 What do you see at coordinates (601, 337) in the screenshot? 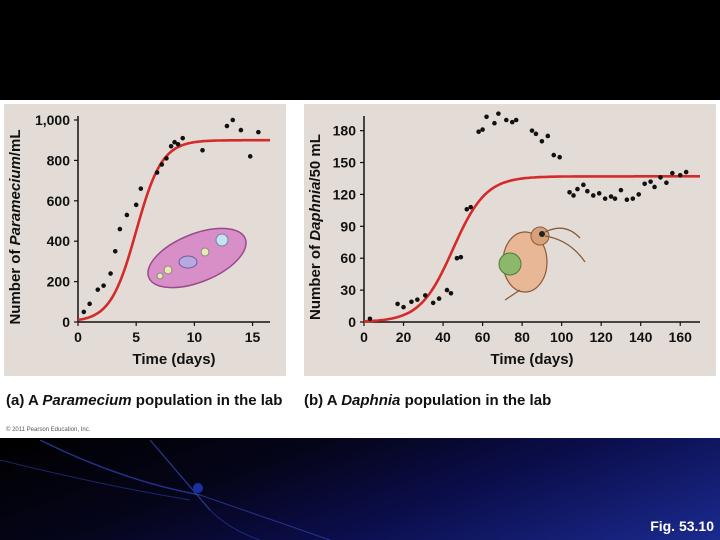
I see `x-tick-label: 120` at bounding box center [601, 337].